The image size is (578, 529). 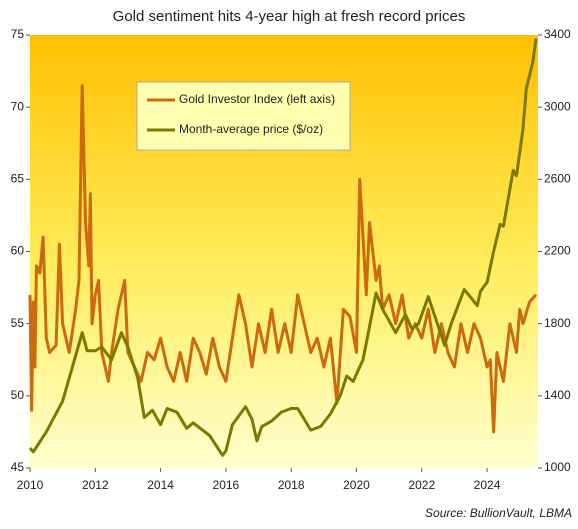 What do you see at coordinates (557, 106) in the screenshot?
I see `y2-tick-label: 3000` at bounding box center [557, 106].